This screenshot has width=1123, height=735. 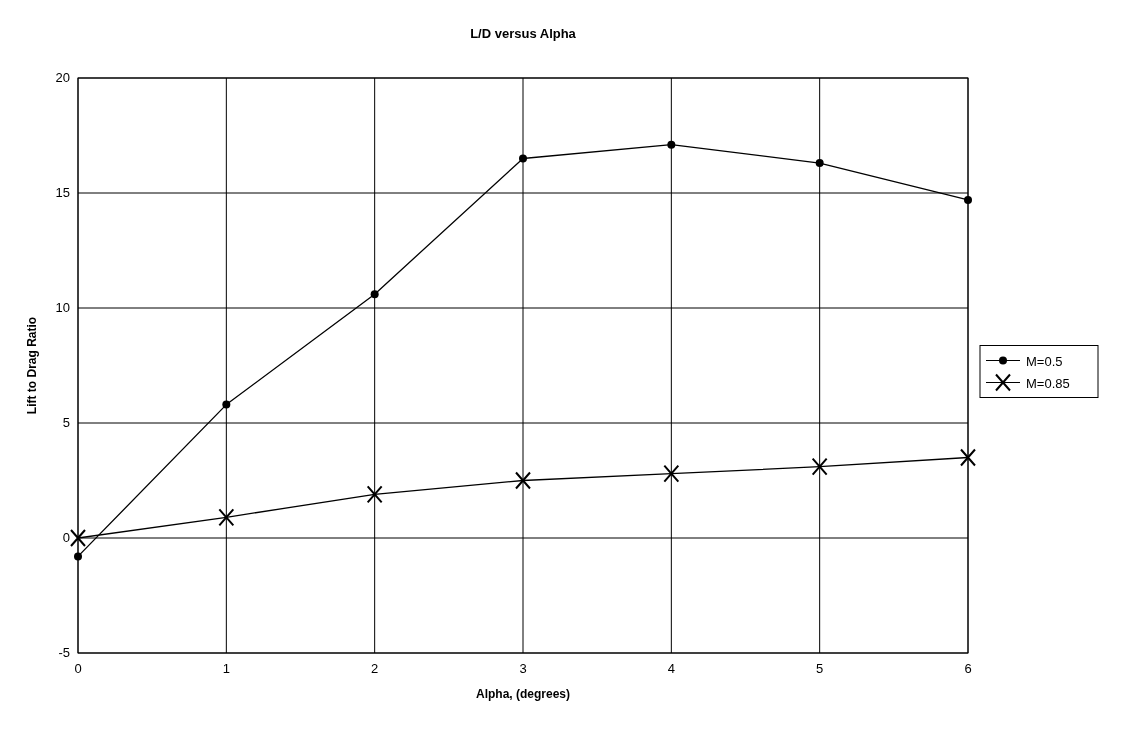 I want to click on legend-label: M=0.5, so click(x=1044, y=361).